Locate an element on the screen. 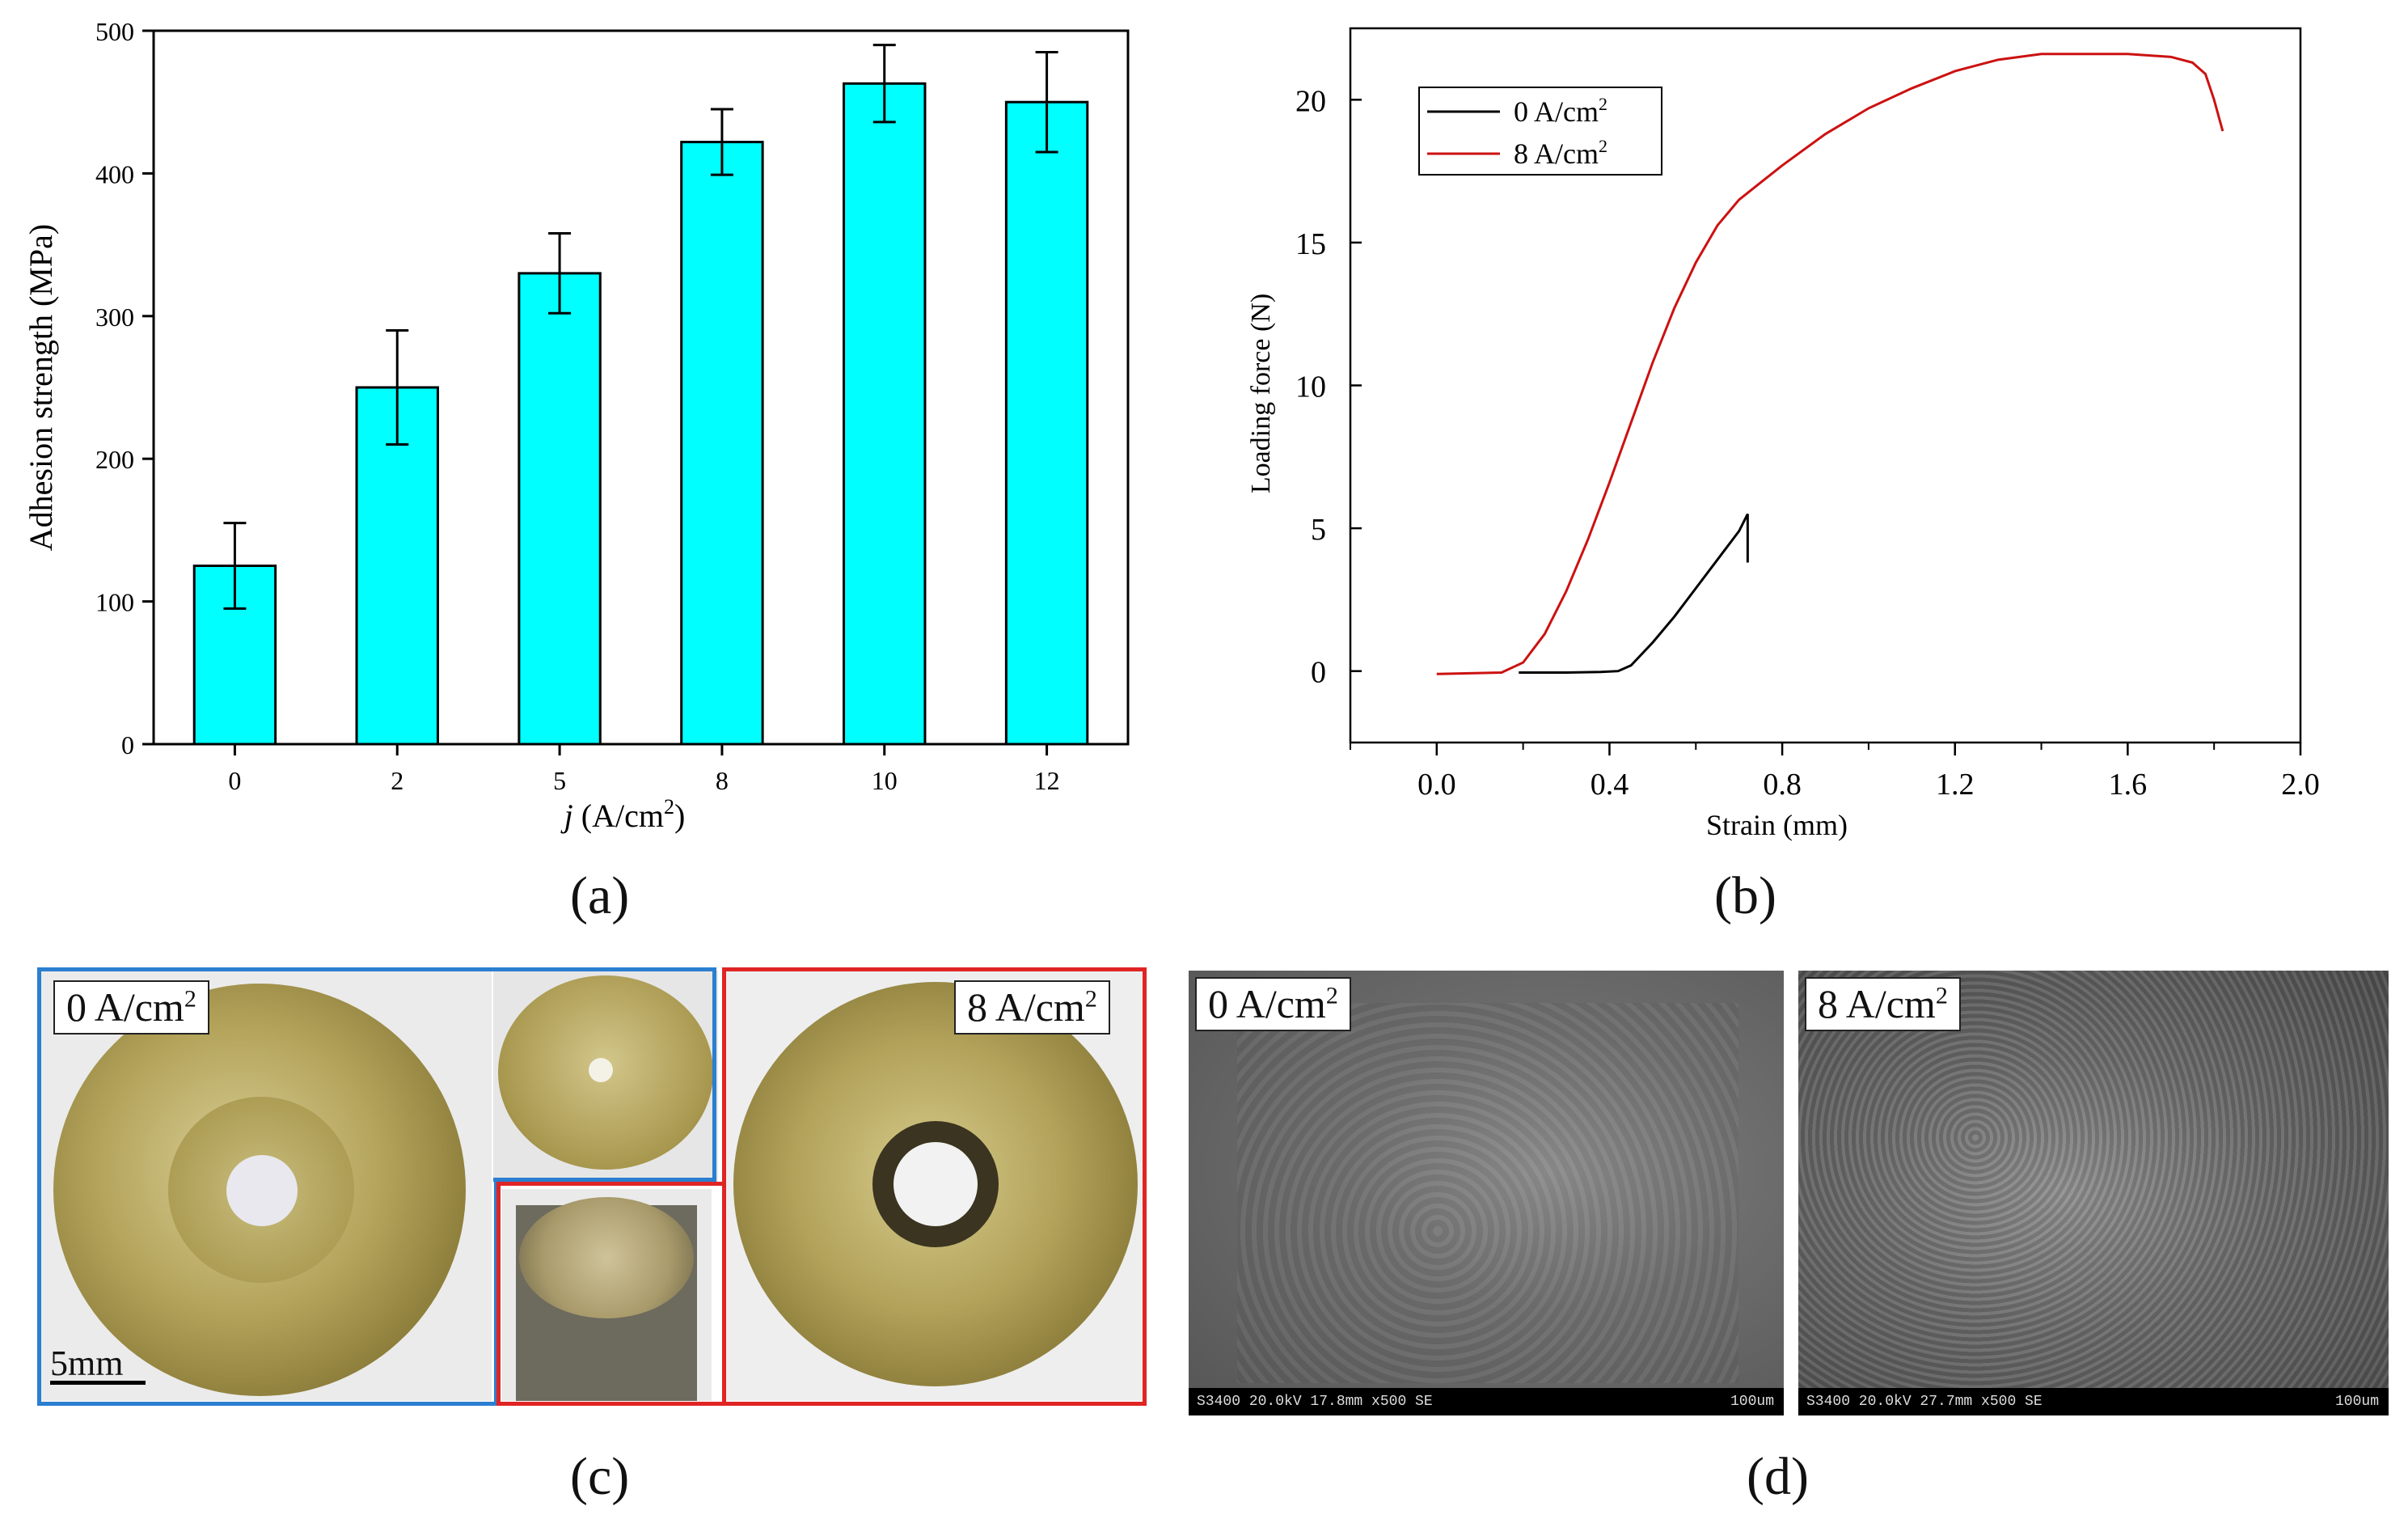 The width and height of the screenshot is (2408, 1536). x-axis-label-b: Strain (mm) is located at coordinates (1777, 825).